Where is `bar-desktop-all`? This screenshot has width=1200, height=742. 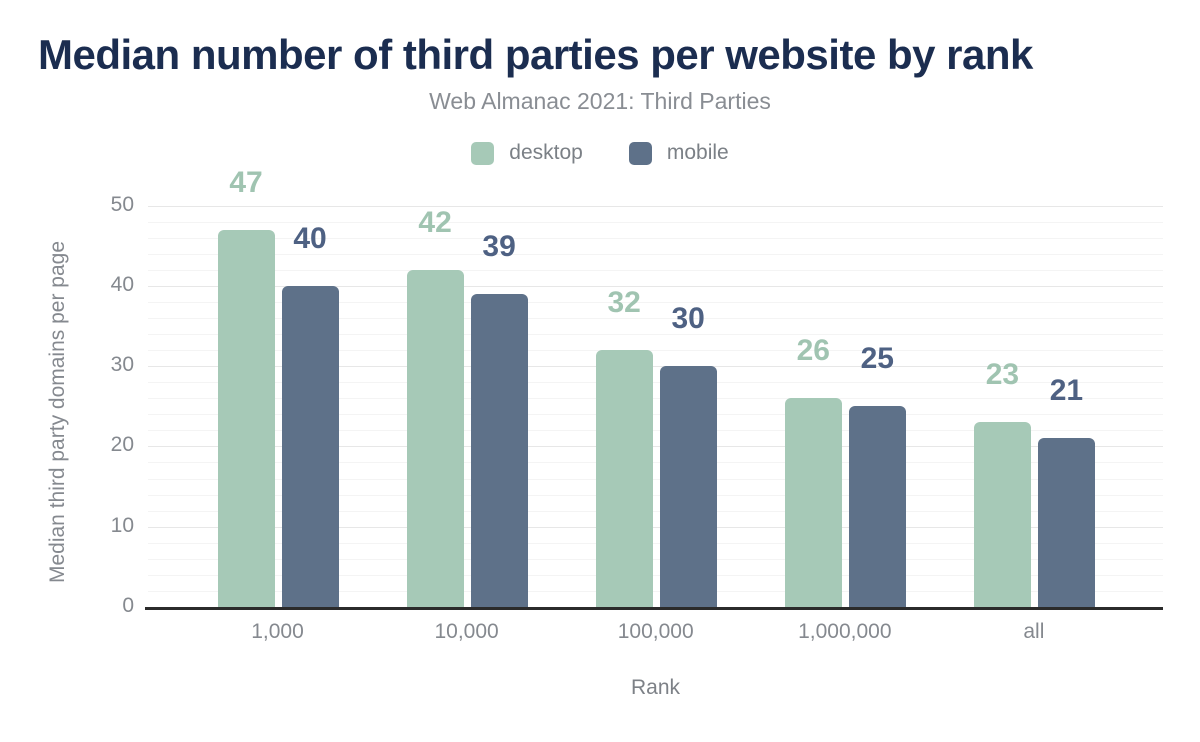
bar-desktop-all is located at coordinates (1002, 514).